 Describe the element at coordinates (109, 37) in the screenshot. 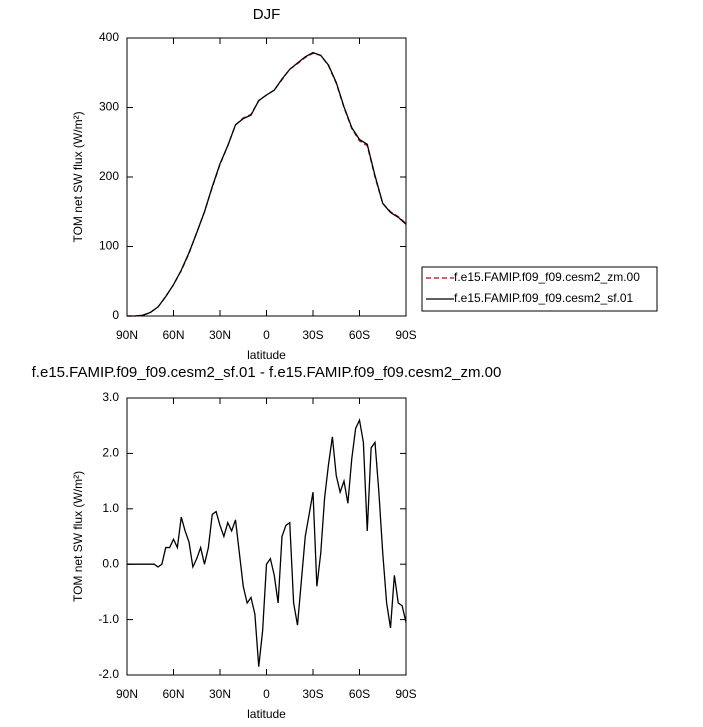

I see `y-tick-label: 400` at that location.